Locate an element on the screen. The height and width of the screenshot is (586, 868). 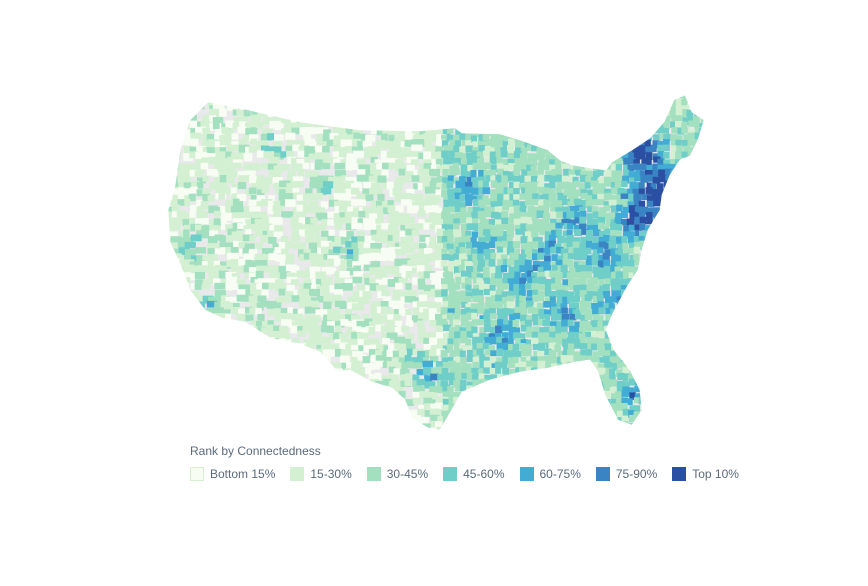
legend-label: 45-60% is located at coordinates (484, 474).